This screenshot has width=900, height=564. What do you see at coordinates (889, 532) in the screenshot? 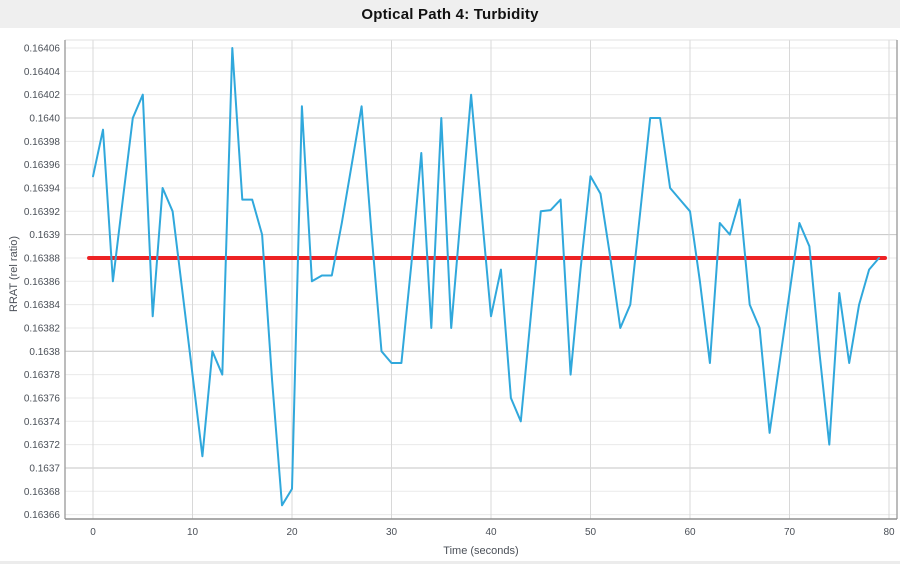
I see `x-tick-label: 80` at bounding box center [889, 532].